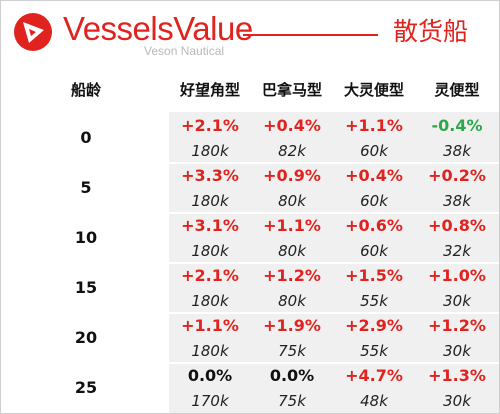  What do you see at coordinates (33, 32) in the screenshot?
I see `vesselsvalue-logo-icon` at bounding box center [33, 32].